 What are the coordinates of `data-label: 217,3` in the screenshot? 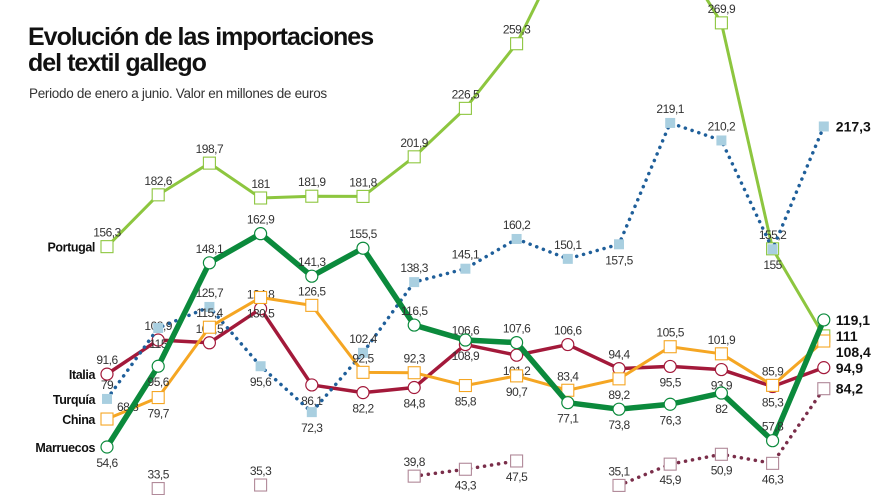 It's located at (853, 126).